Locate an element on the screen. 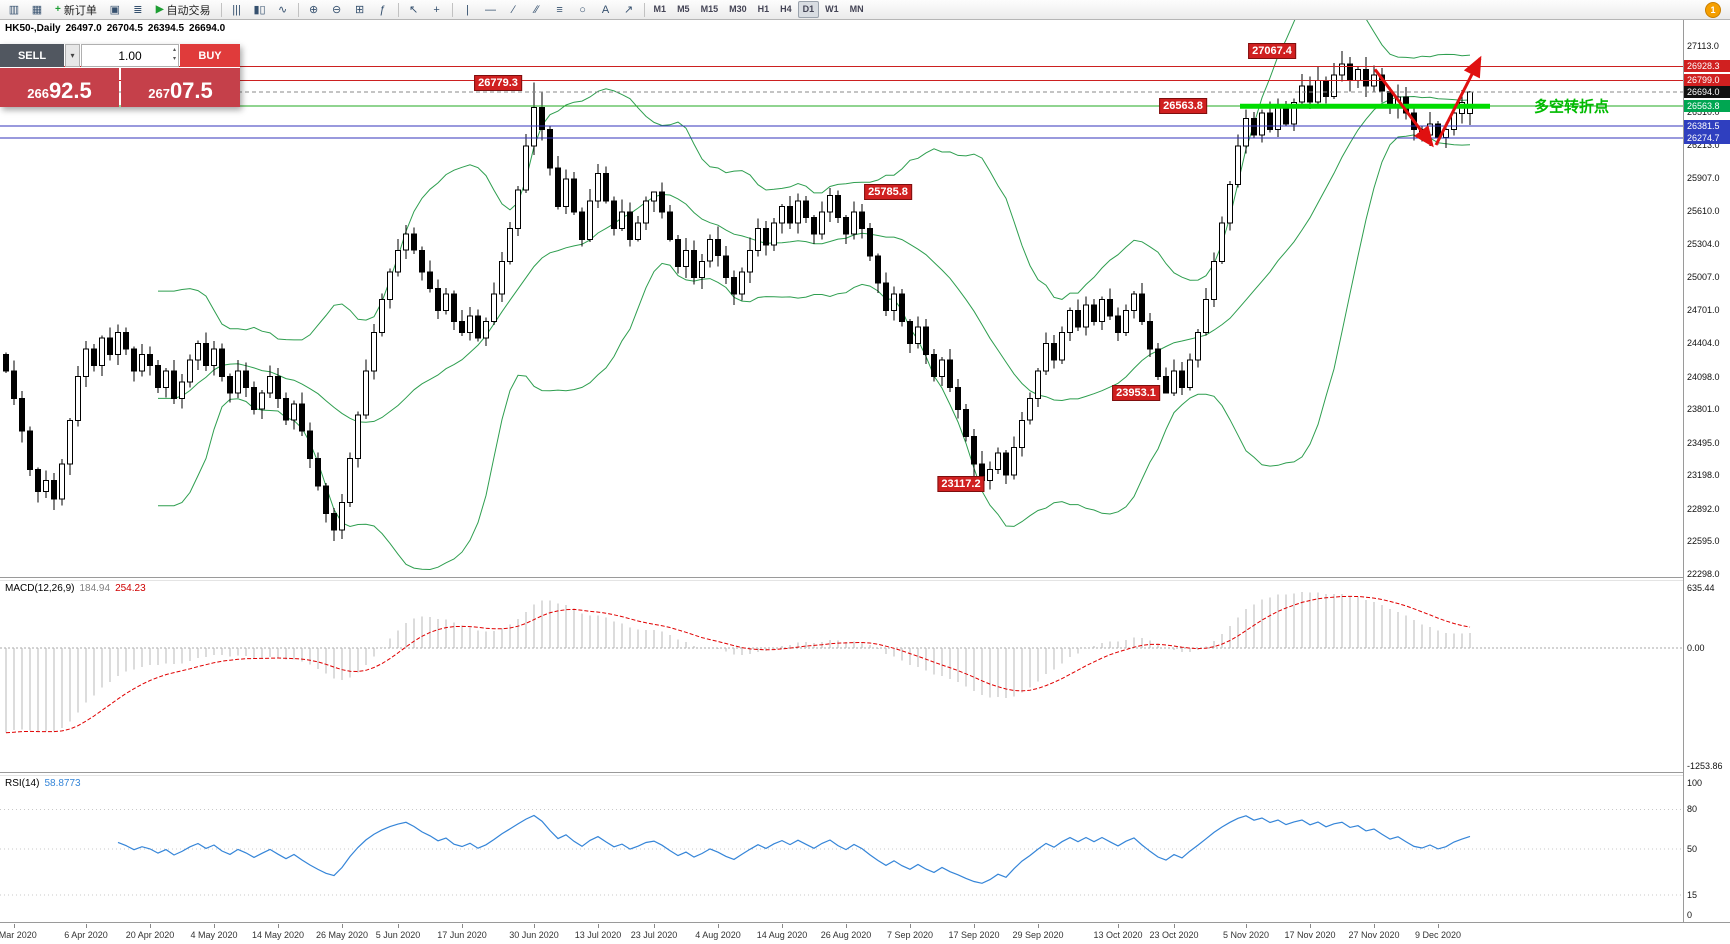 The image size is (1730, 944). autotrading-button-icon: ▶ is located at coordinates (159, 9).